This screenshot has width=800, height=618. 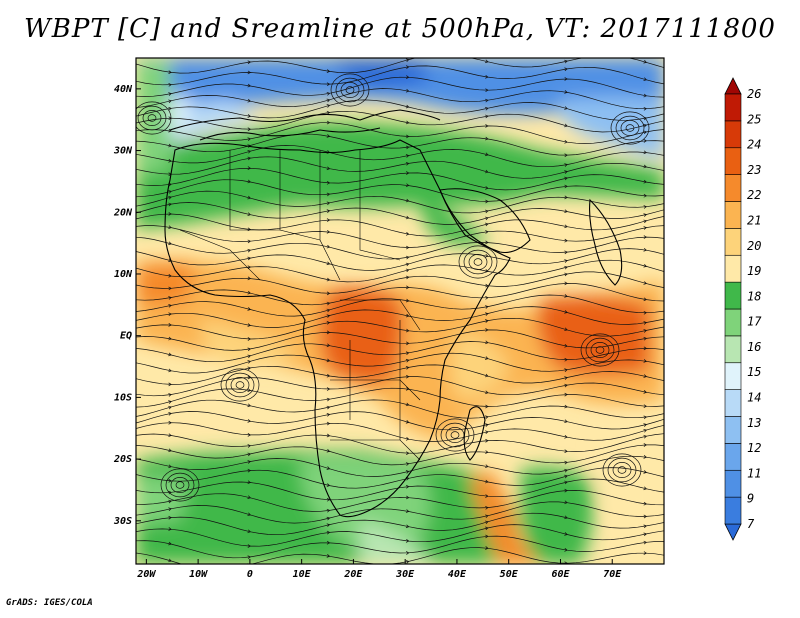 What do you see at coordinates (754, 246) in the screenshot?
I see `colorbar-label: 20` at bounding box center [754, 246].